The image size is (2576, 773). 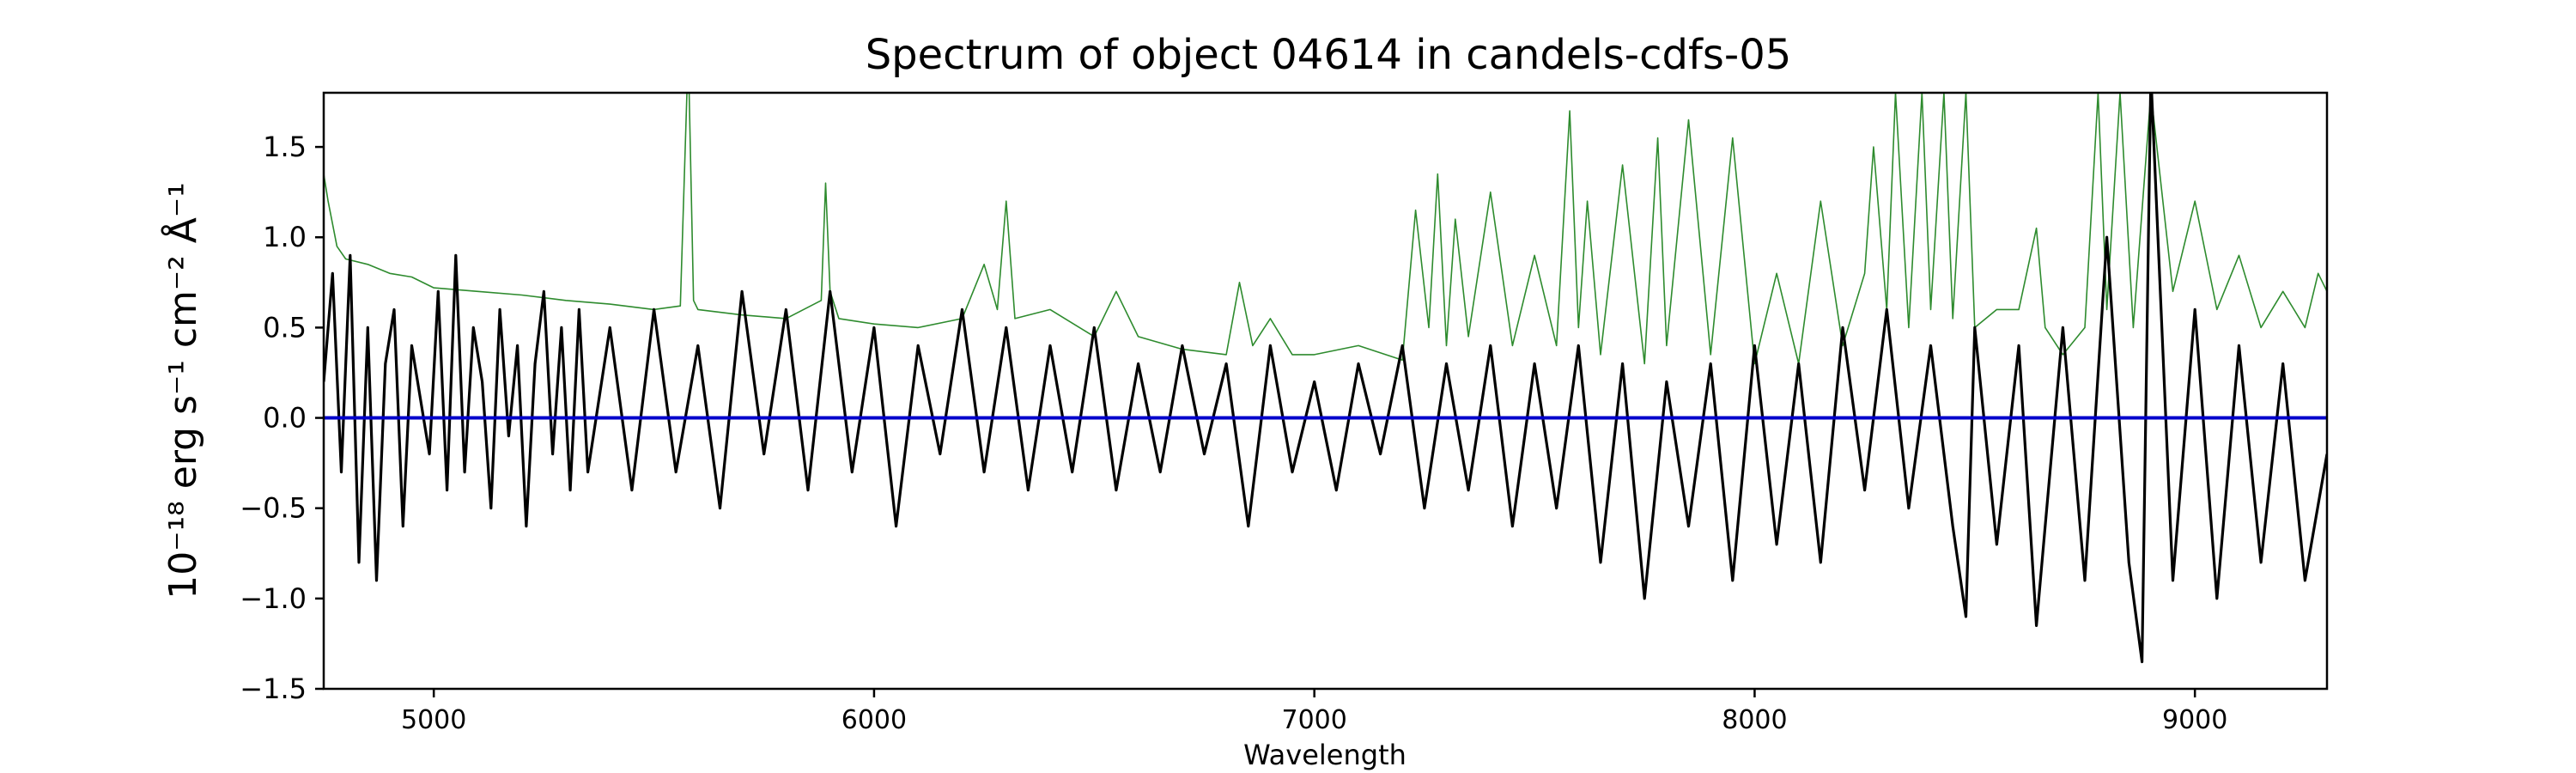 I want to click on x-axis-ticks: 5000 6000 7000 8000 9000, so click(x=1314, y=712).